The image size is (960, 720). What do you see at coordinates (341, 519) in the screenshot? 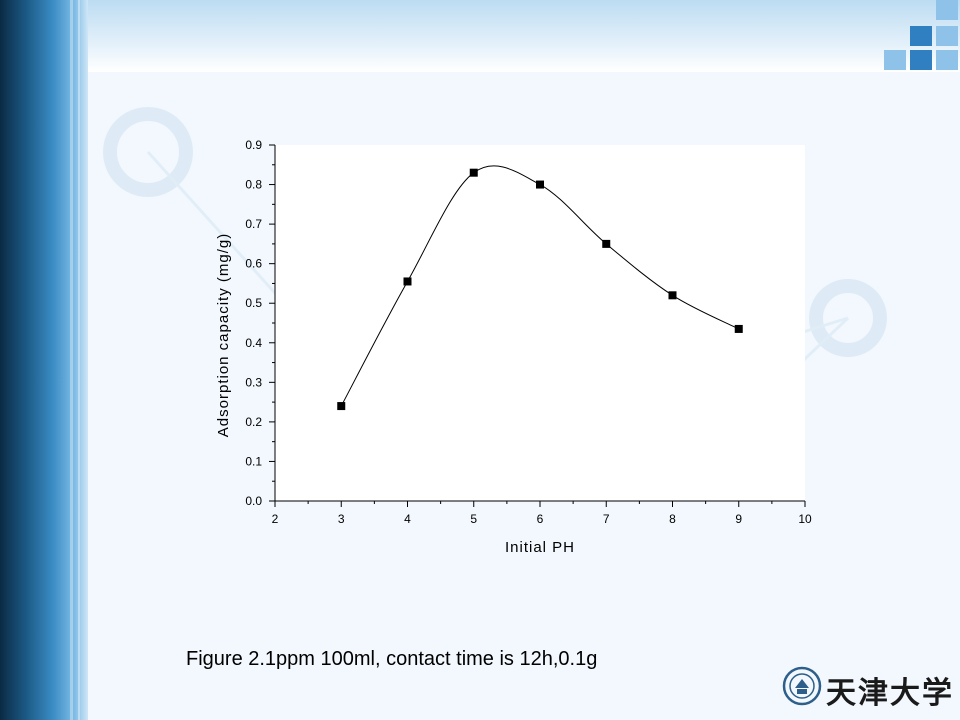
I see `x-tick-label: 3` at bounding box center [341, 519].